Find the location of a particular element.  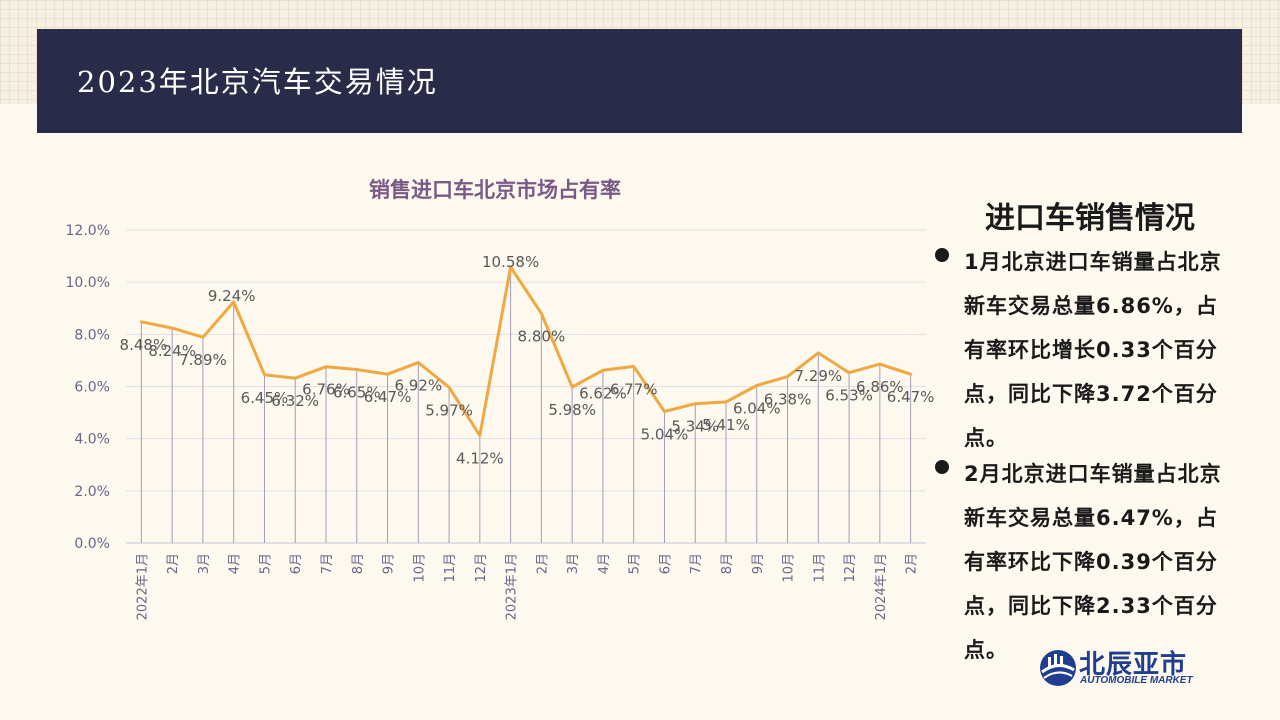

data-label: 10.58% is located at coordinates (510, 262).